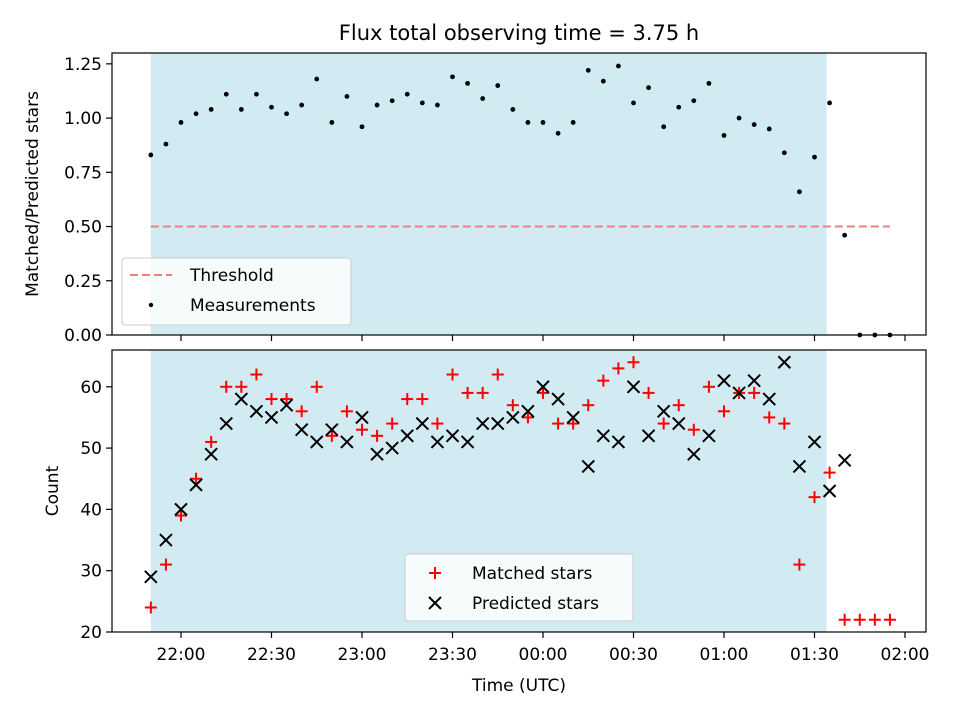 Image resolution: width=960 pixels, height=720 pixels. What do you see at coordinates (181, 655) in the screenshot?
I see `x-tick-label: 22:00` at bounding box center [181, 655].